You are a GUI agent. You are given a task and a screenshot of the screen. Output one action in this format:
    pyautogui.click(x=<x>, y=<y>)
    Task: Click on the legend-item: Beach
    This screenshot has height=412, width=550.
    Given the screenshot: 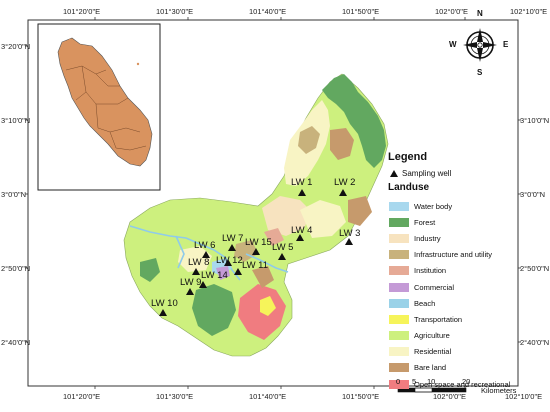 What is the action you would take?
    pyautogui.click(x=449, y=303)
    